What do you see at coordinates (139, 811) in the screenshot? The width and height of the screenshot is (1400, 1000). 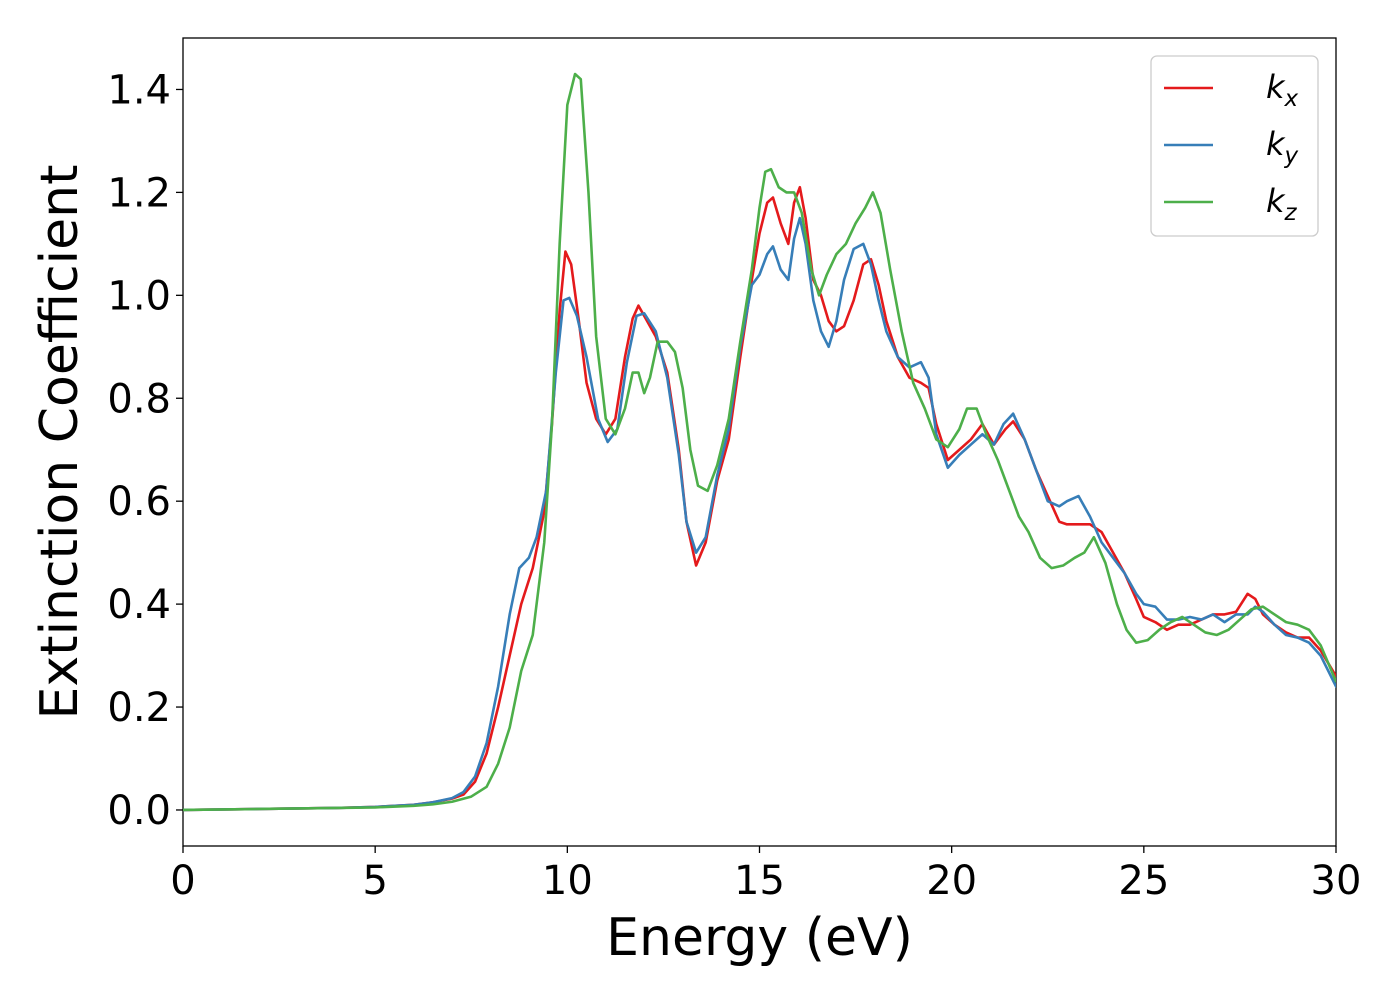 I see `y-tick-label: 0.0` at bounding box center [139, 811].